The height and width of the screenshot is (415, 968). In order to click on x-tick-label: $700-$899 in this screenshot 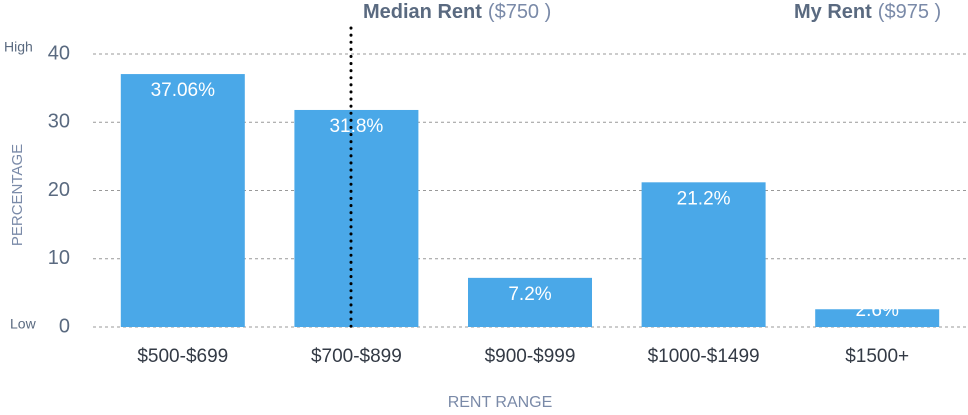, I will do `click(356, 356)`.